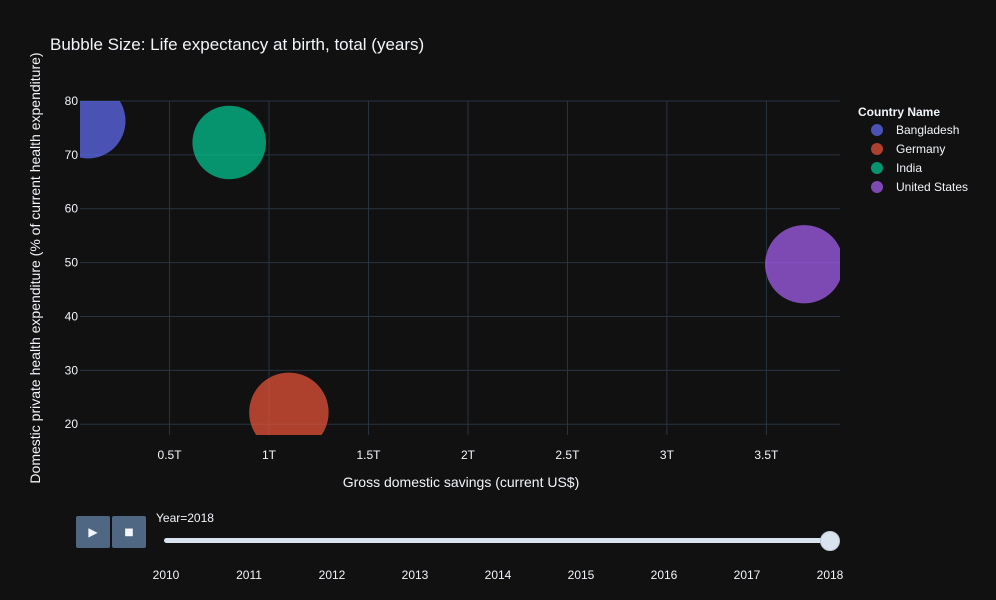  I want to click on legend-item-united-states: United States, so click(919, 187).